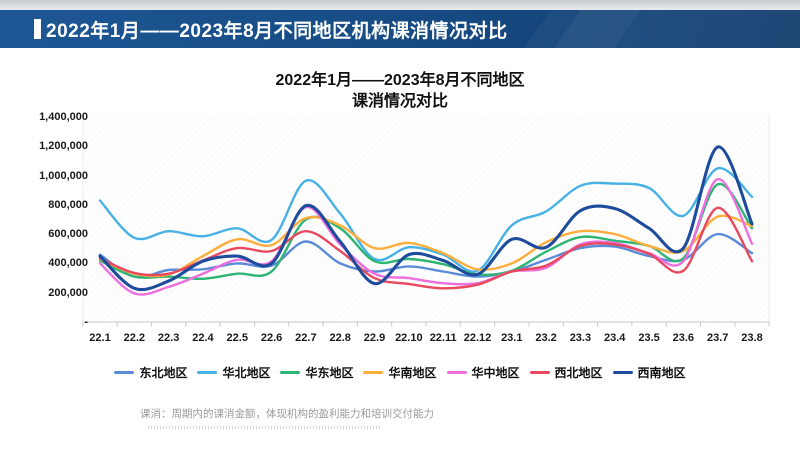 This screenshot has width=800, height=449. Describe the element at coordinates (443, 338) in the screenshot. I see `x-axis-label: 22.11` at that location.